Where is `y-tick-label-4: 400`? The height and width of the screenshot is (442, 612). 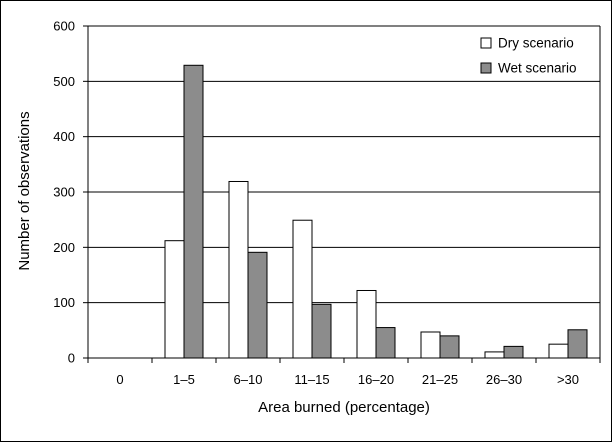 y-tick-label-4: 400 is located at coordinates (64, 136).